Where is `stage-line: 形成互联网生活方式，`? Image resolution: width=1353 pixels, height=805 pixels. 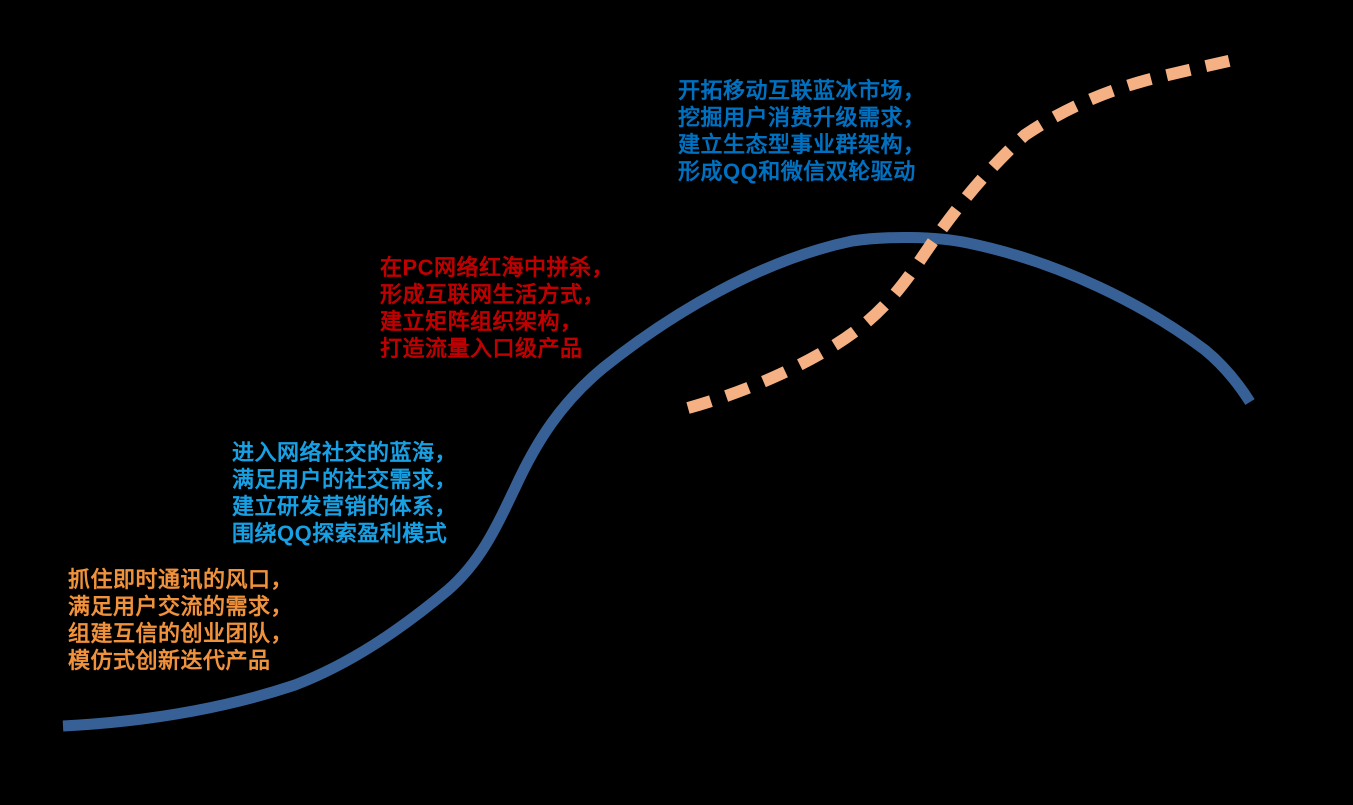 stage-line: 形成互联网生活方式， is located at coordinates (493, 294).